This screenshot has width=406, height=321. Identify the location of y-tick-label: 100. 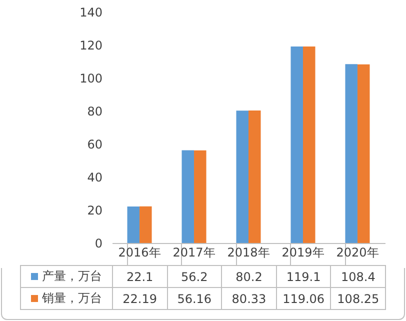
(91, 79).